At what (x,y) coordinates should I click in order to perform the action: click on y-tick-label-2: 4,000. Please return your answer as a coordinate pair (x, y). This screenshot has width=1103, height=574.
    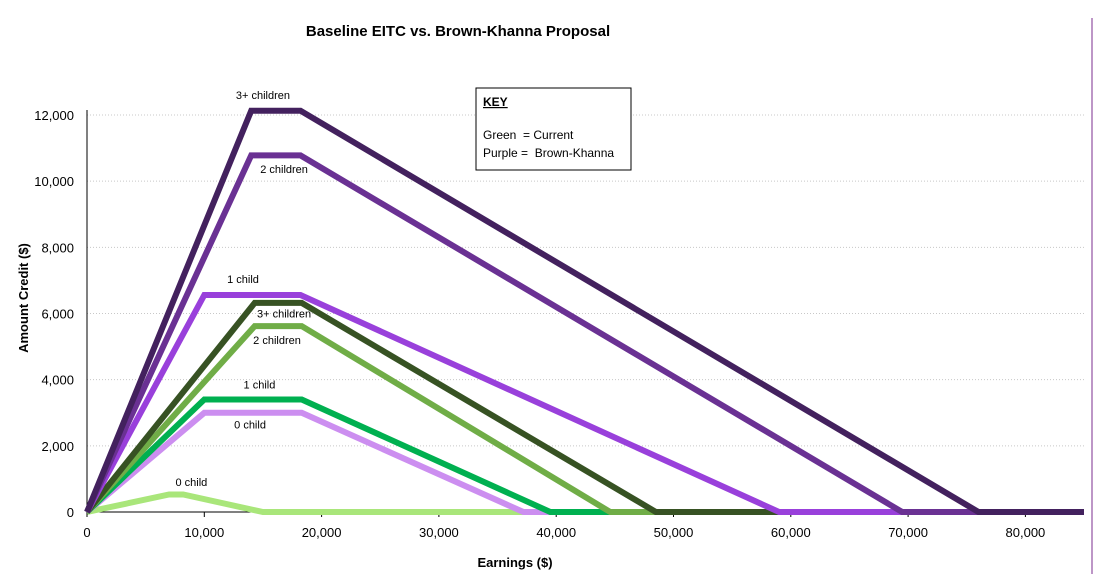
    Looking at the image, I should click on (57, 380).